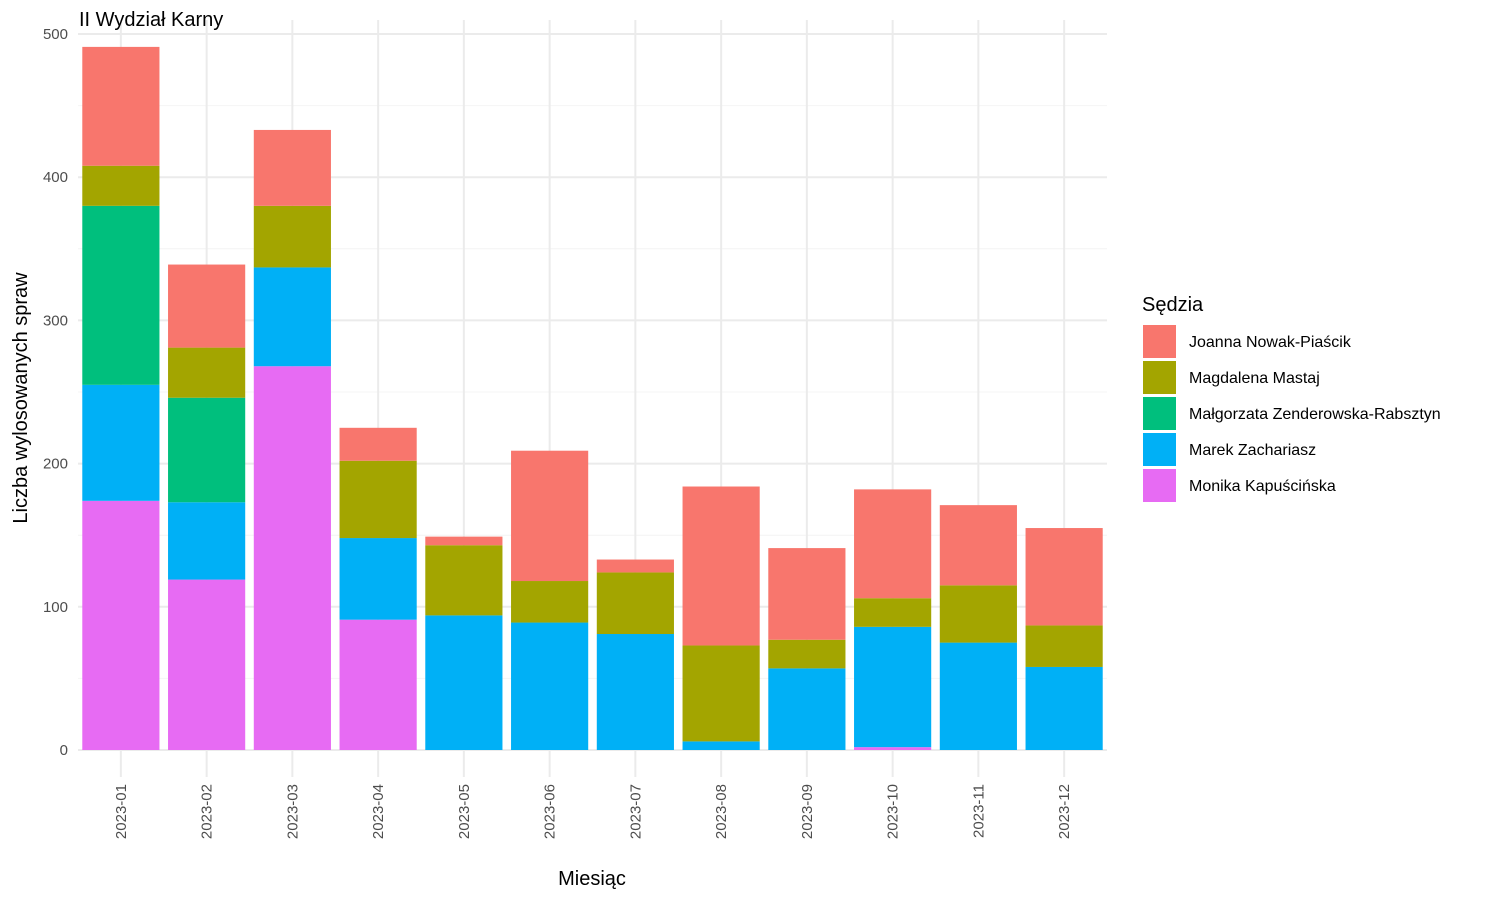 The width and height of the screenshot is (1500, 900). I want to click on chart-title: II Wydział Karny, so click(151, 20).